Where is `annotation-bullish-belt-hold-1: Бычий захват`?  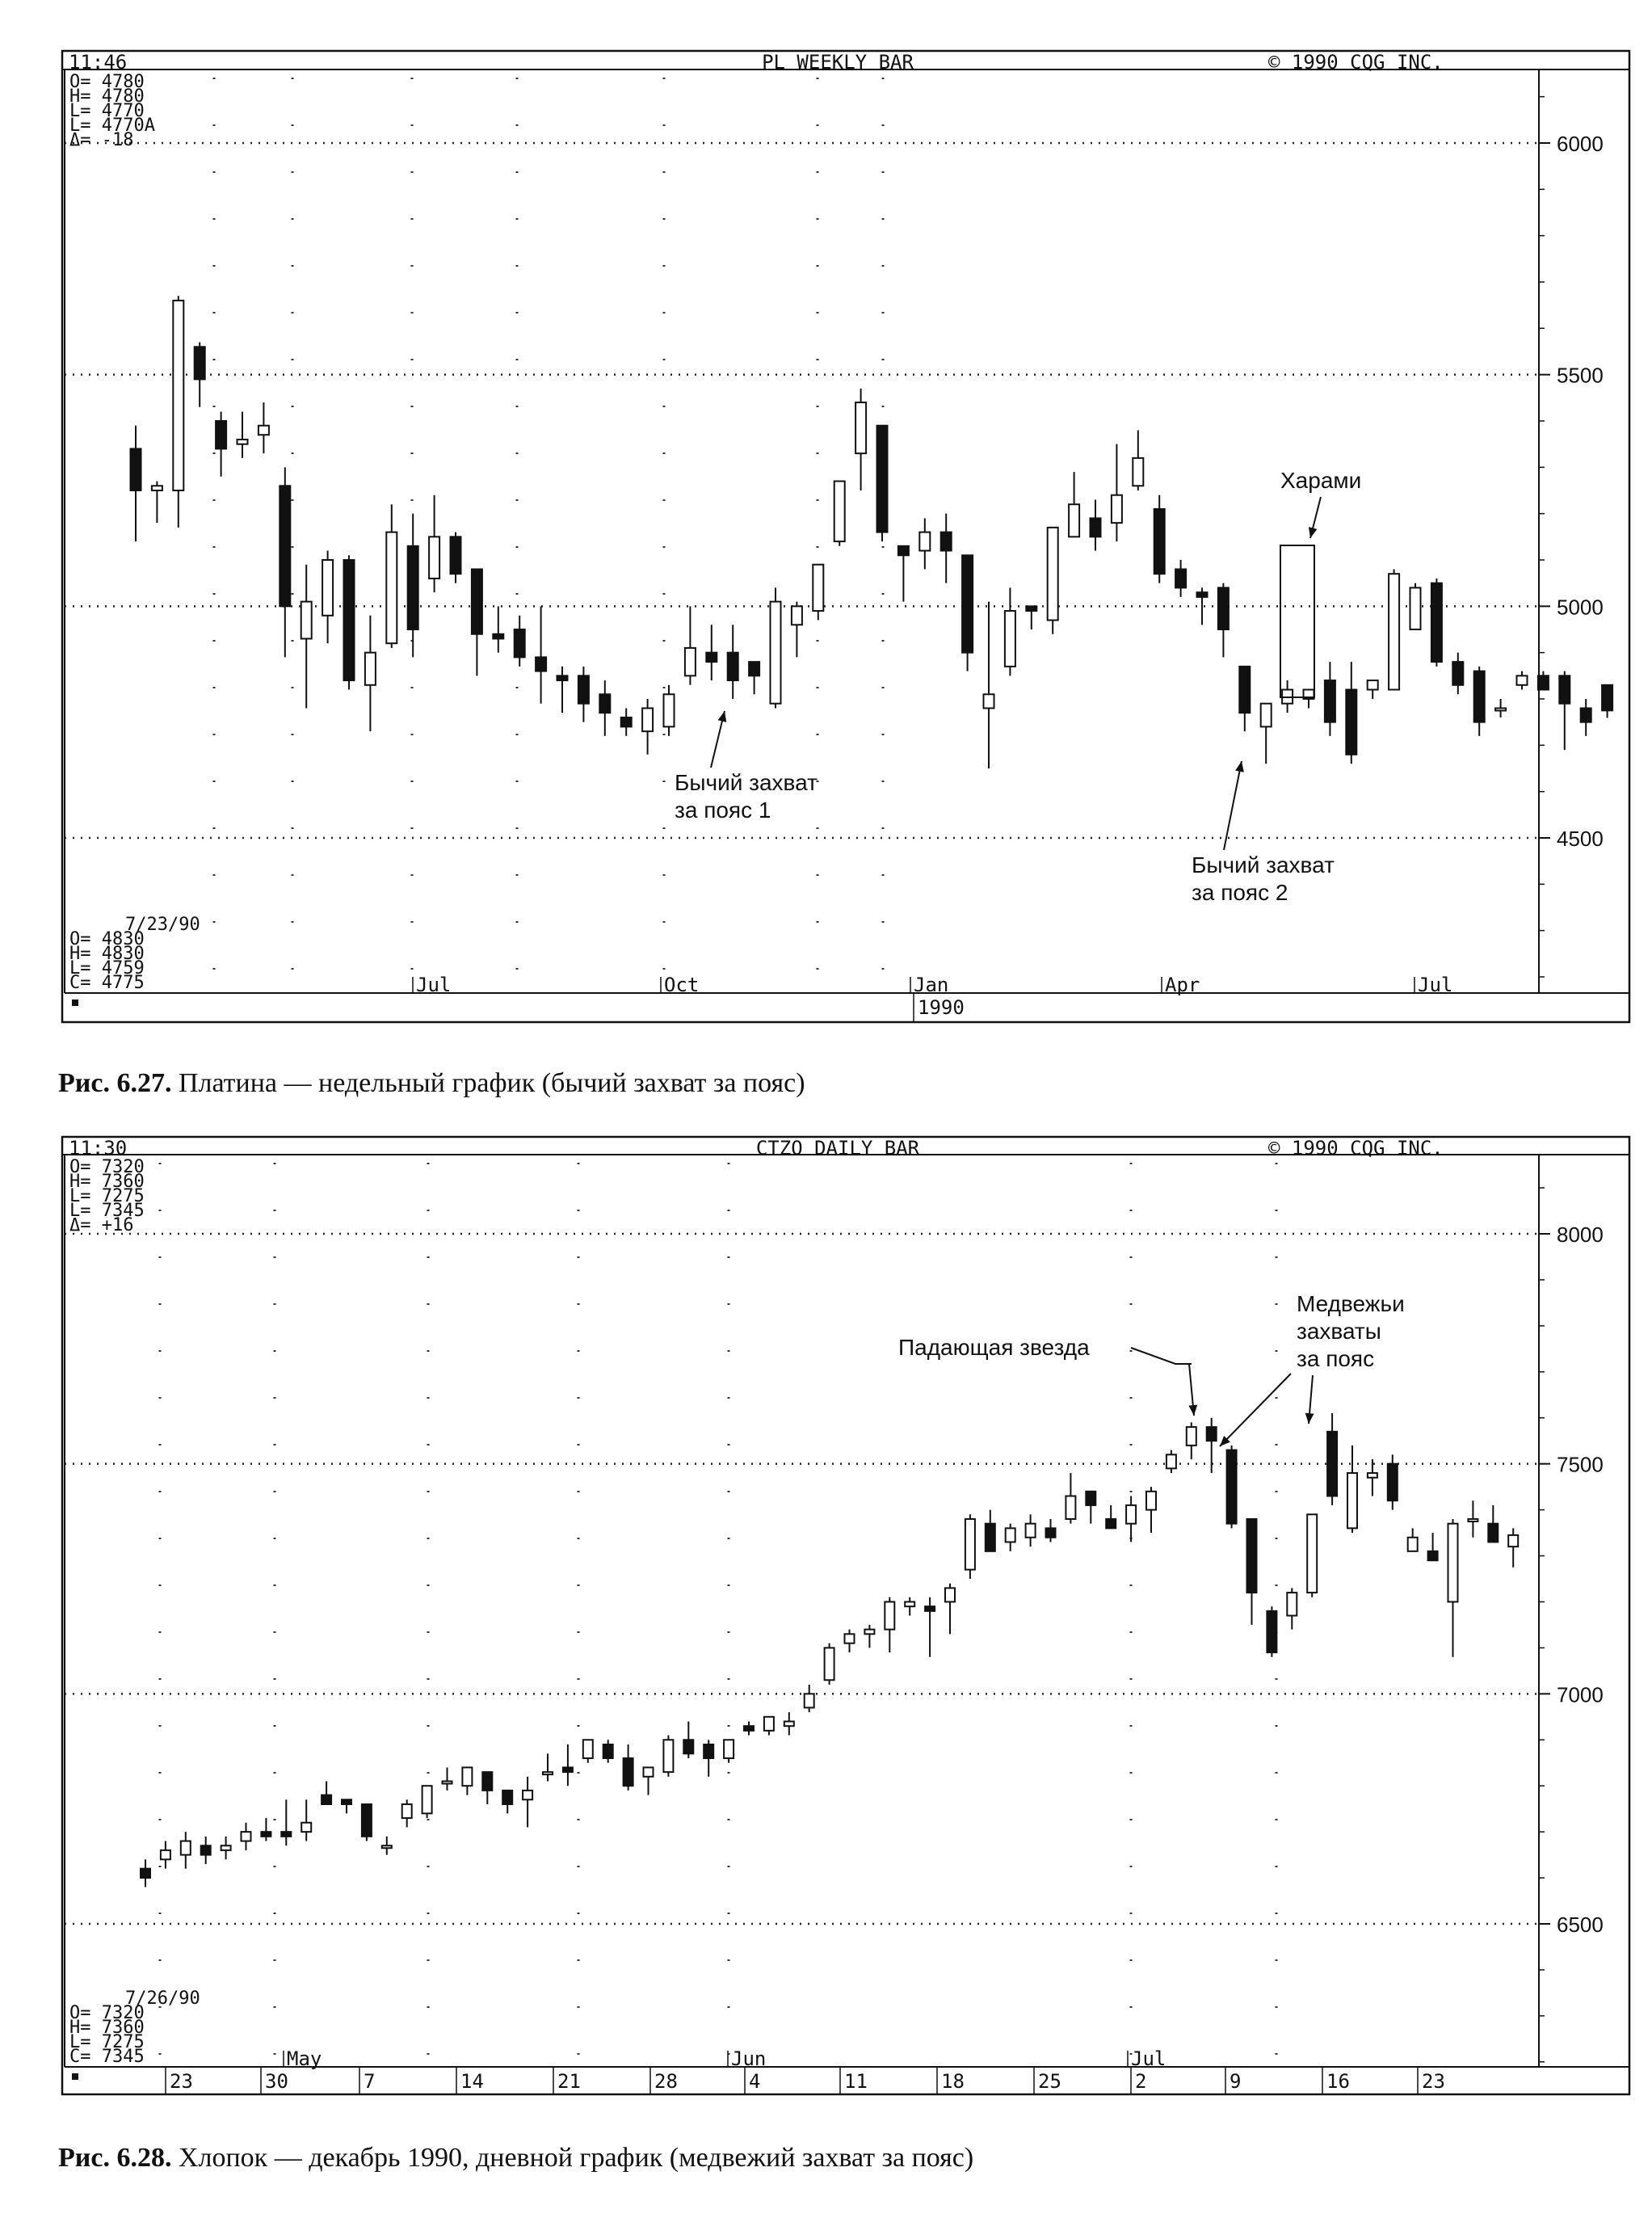 annotation-bullish-belt-hold-1: Бычий захват is located at coordinates (746, 783).